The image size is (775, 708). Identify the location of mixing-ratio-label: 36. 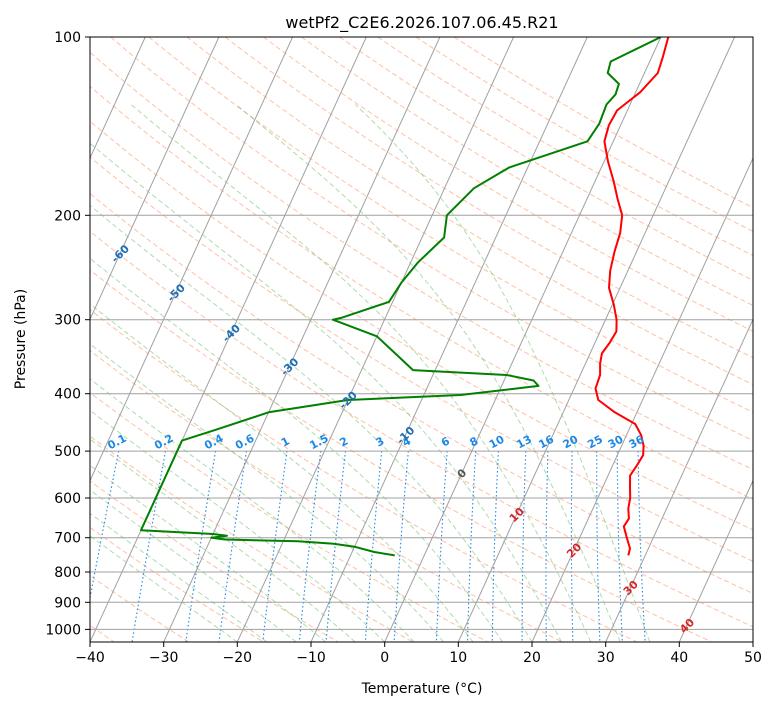
(637, 442).